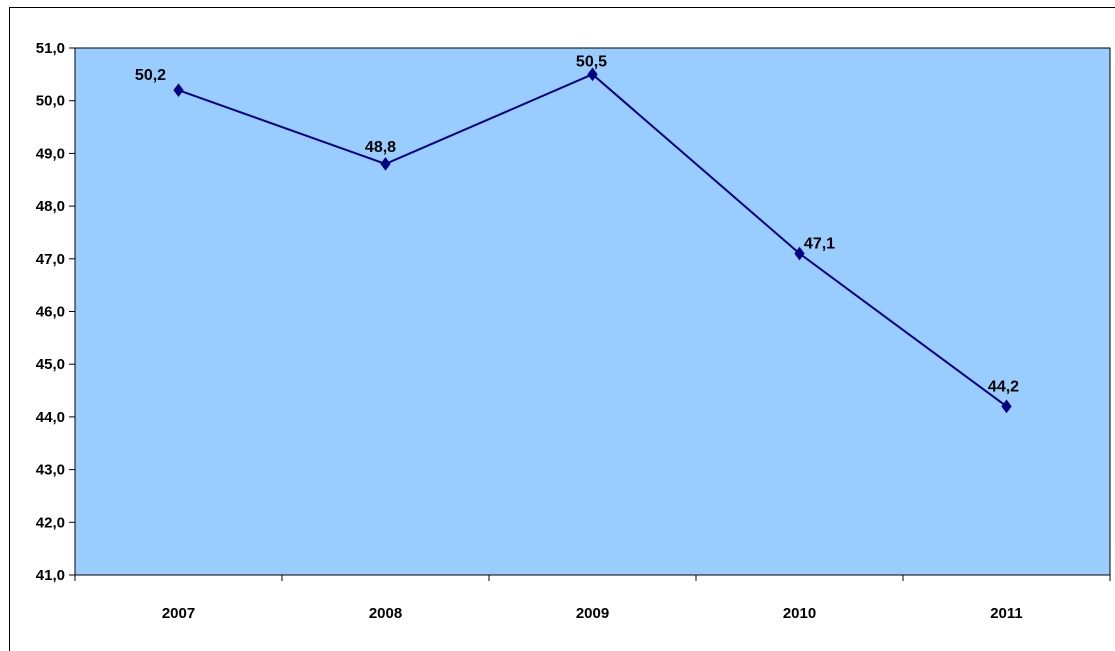 This screenshot has height=651, width=1115. I want to click on y-tick-label: 50,0, so click(50, 101).